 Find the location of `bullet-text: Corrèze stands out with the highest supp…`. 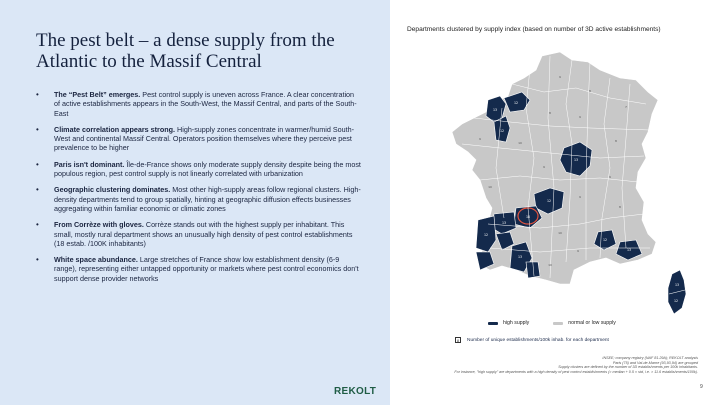

bullet-text: Corrèze stands out with the highest supp… is located at coordinates (203, 234).